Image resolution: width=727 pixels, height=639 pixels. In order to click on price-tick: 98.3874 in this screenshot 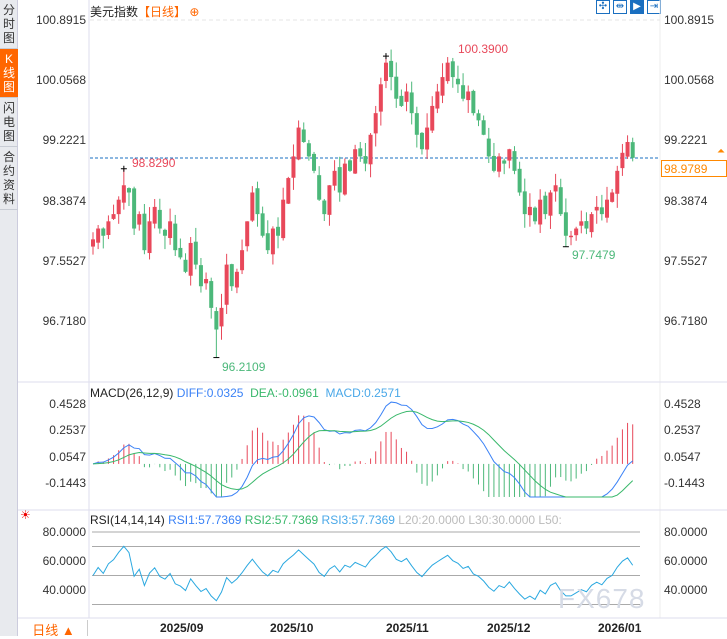, I will do `click(64, 200)`.